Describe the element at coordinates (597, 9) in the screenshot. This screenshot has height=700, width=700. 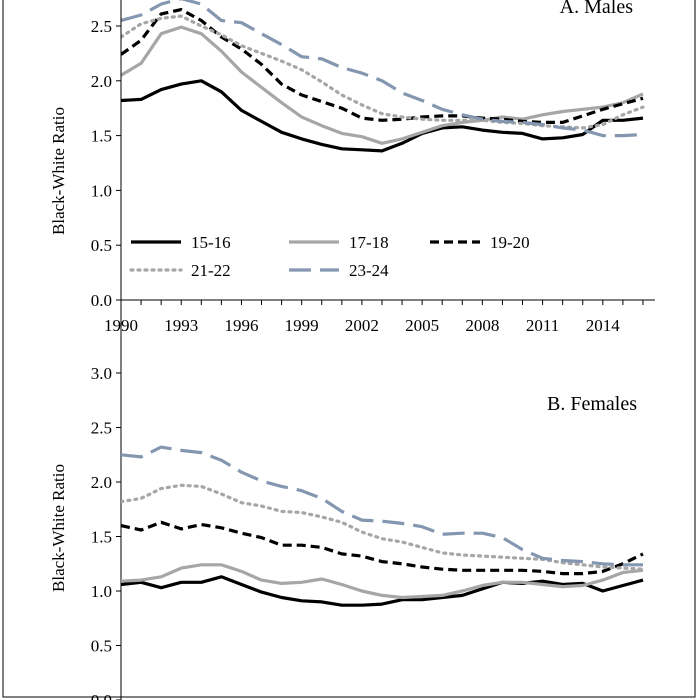
I see `panel-a-title: A. Males` at that location.